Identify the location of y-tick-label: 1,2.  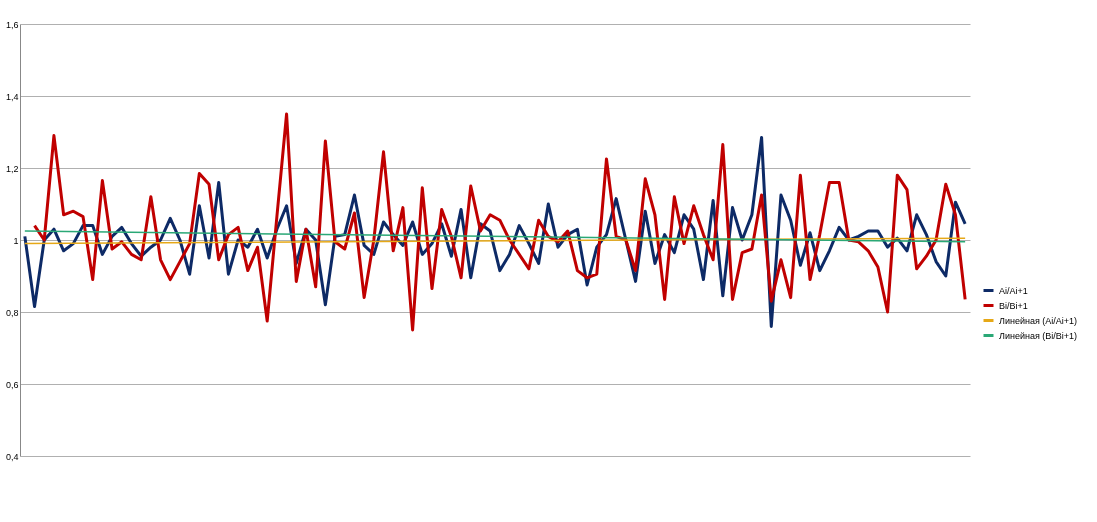
(12, 168).